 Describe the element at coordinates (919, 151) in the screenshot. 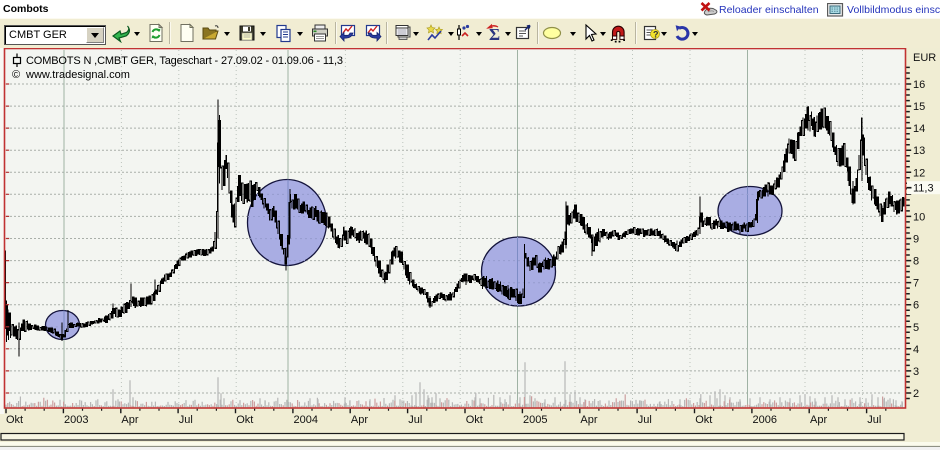

I see `svg-text: 13` at that location.